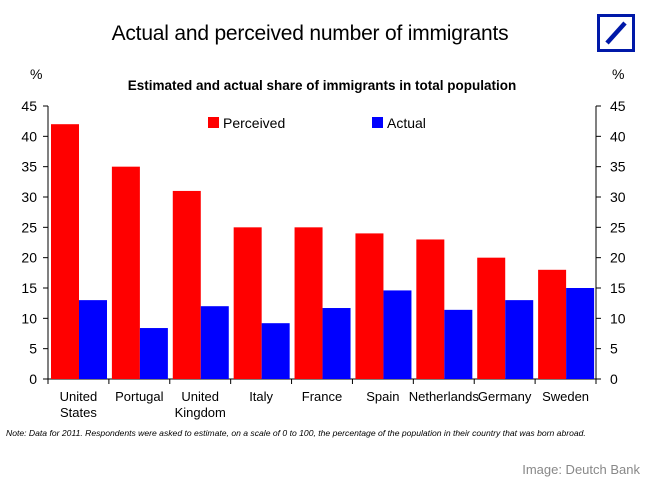 The height and width of the screenshot is (486, 662). What do you see at coordinates (618, 74) in the screenshot?
I see `y-axis-unit-right: %` at bounding box center [618, 74].